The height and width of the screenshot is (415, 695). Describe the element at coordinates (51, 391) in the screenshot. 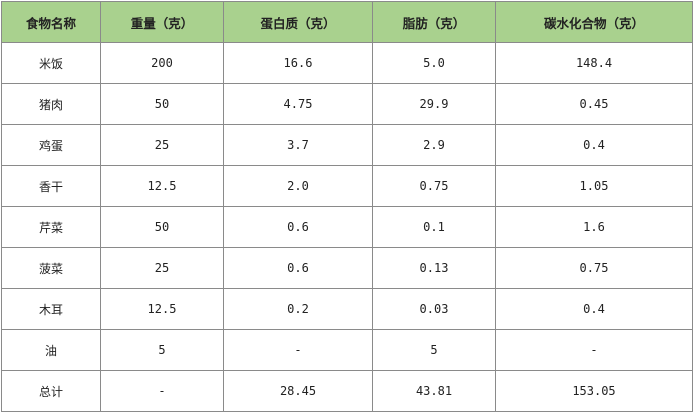

I see `table-cell: 总计` at that location.